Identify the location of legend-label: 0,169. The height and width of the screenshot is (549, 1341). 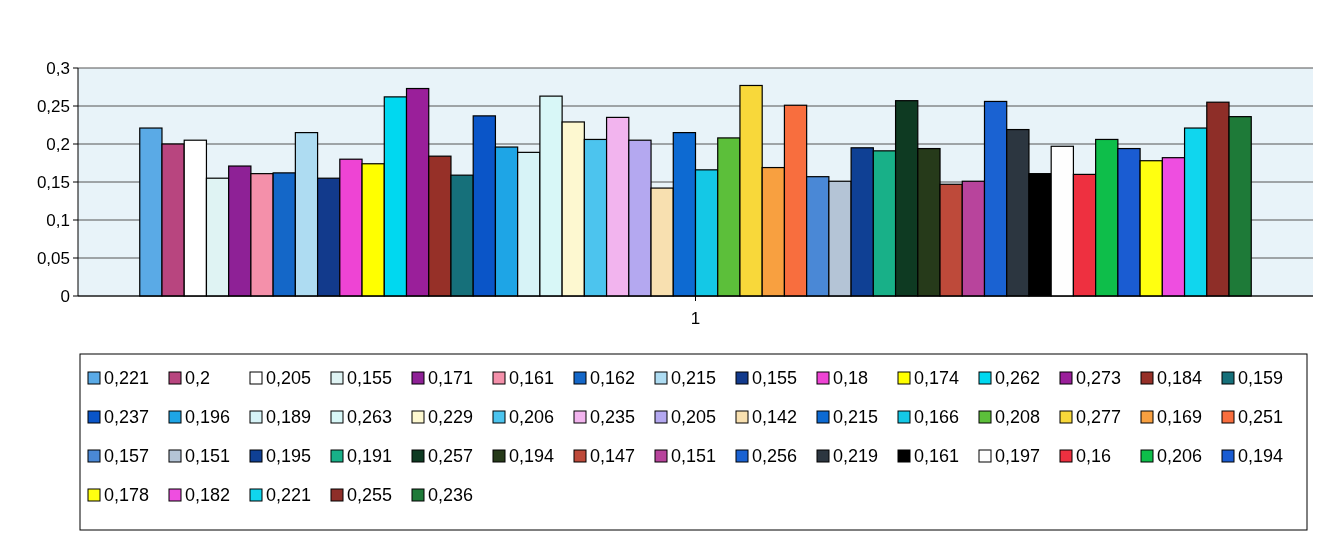
(1180, 417).